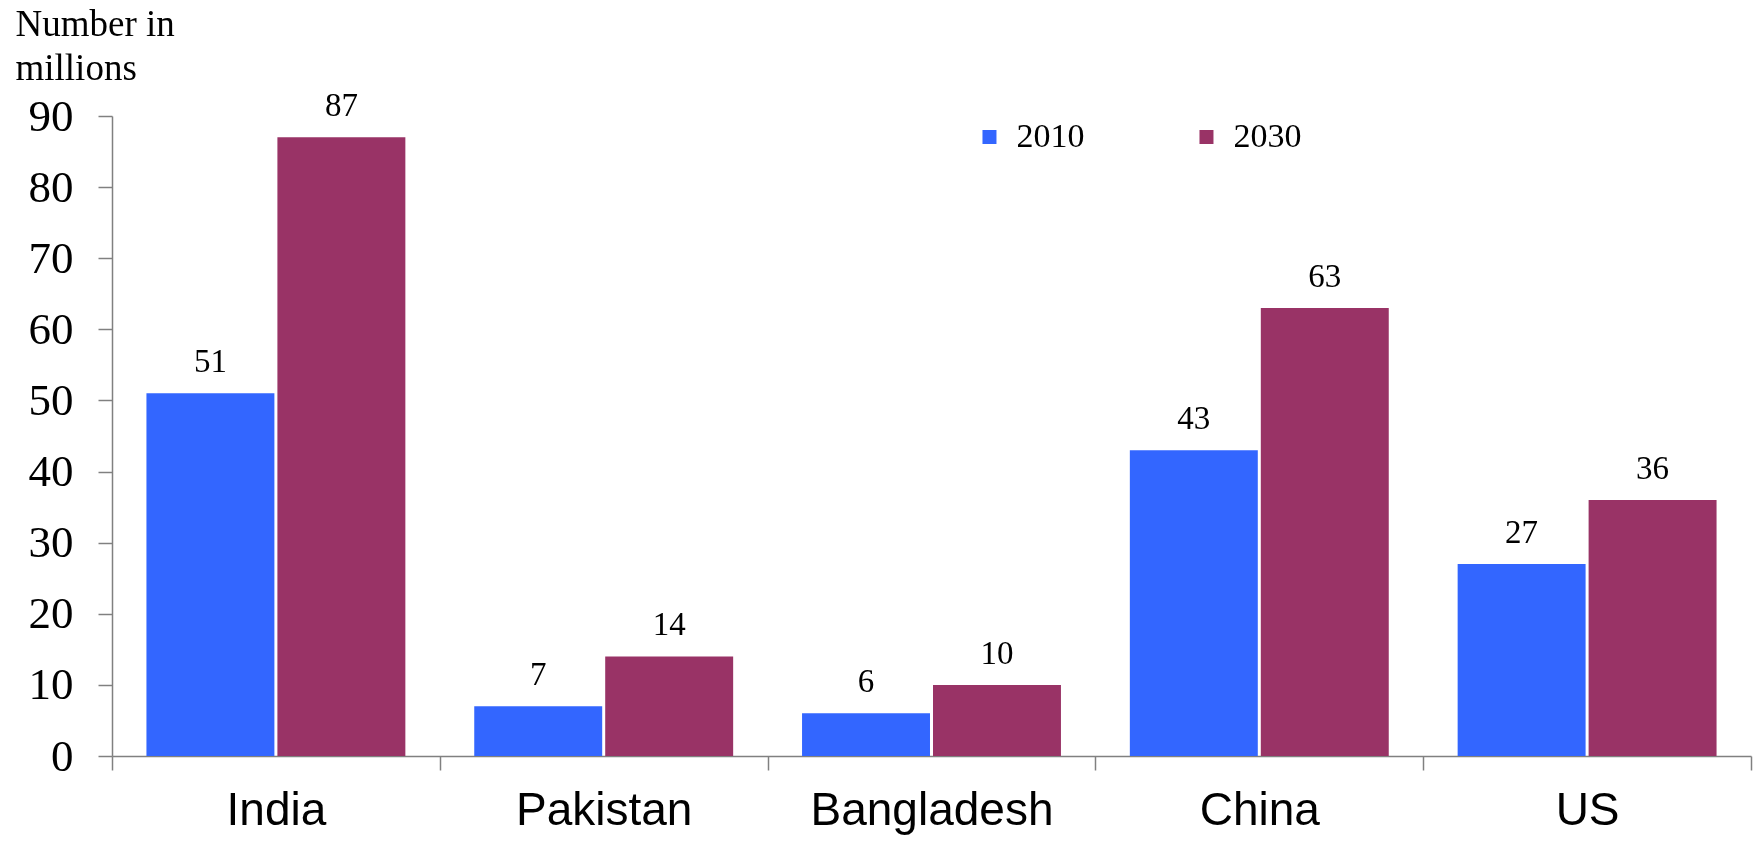 The height and width of the screenshot is (842, 1760). What do you see at coordinates (51, 684) in the screenshot?
I see `y-tick-label: 10` at bounding box center [51, 684].